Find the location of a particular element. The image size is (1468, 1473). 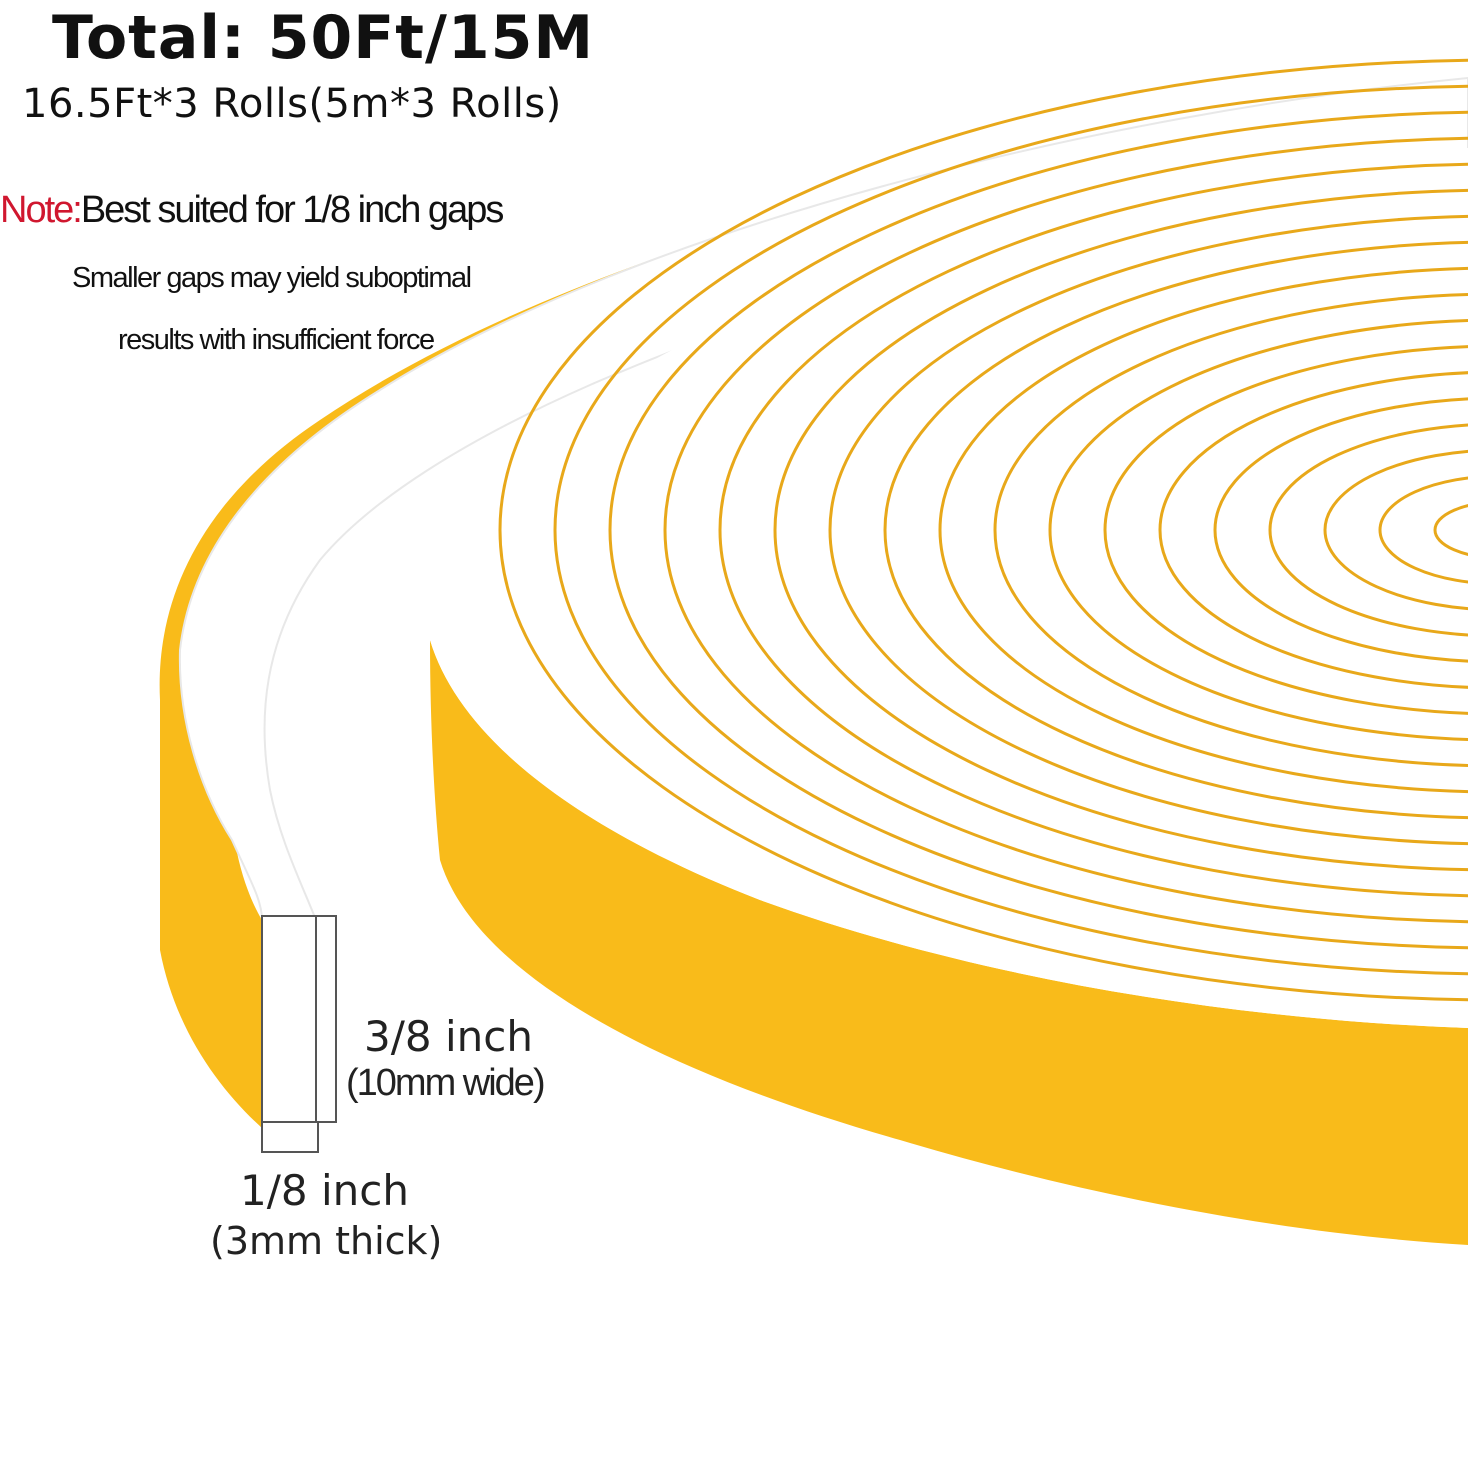

note-detail-line-1: Smaller gaps may yield suboptimal is located at coordinates (272, 278).